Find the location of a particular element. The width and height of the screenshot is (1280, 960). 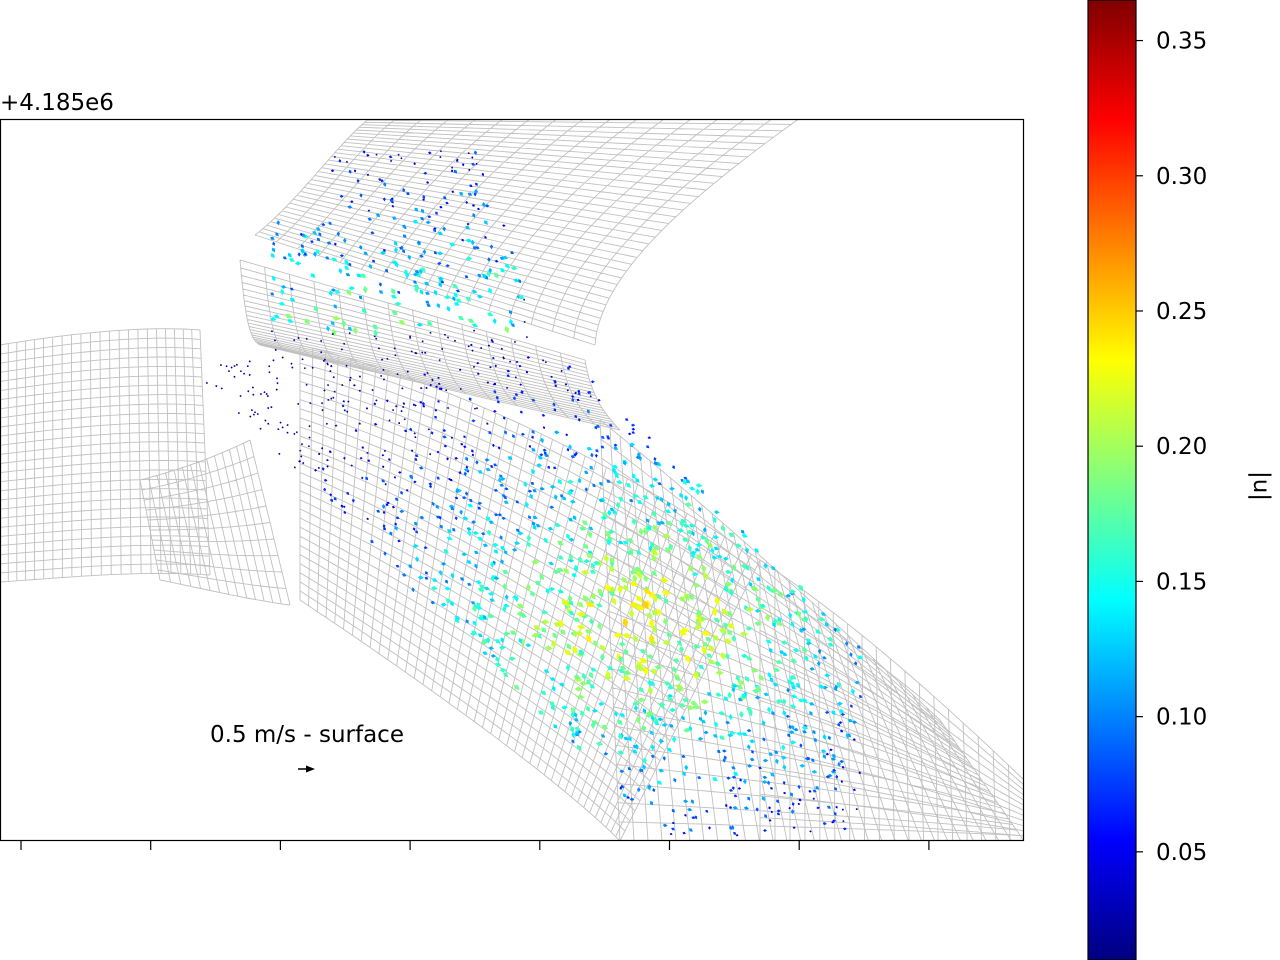

x-axis-ticks is located at coordinates (475, 845).